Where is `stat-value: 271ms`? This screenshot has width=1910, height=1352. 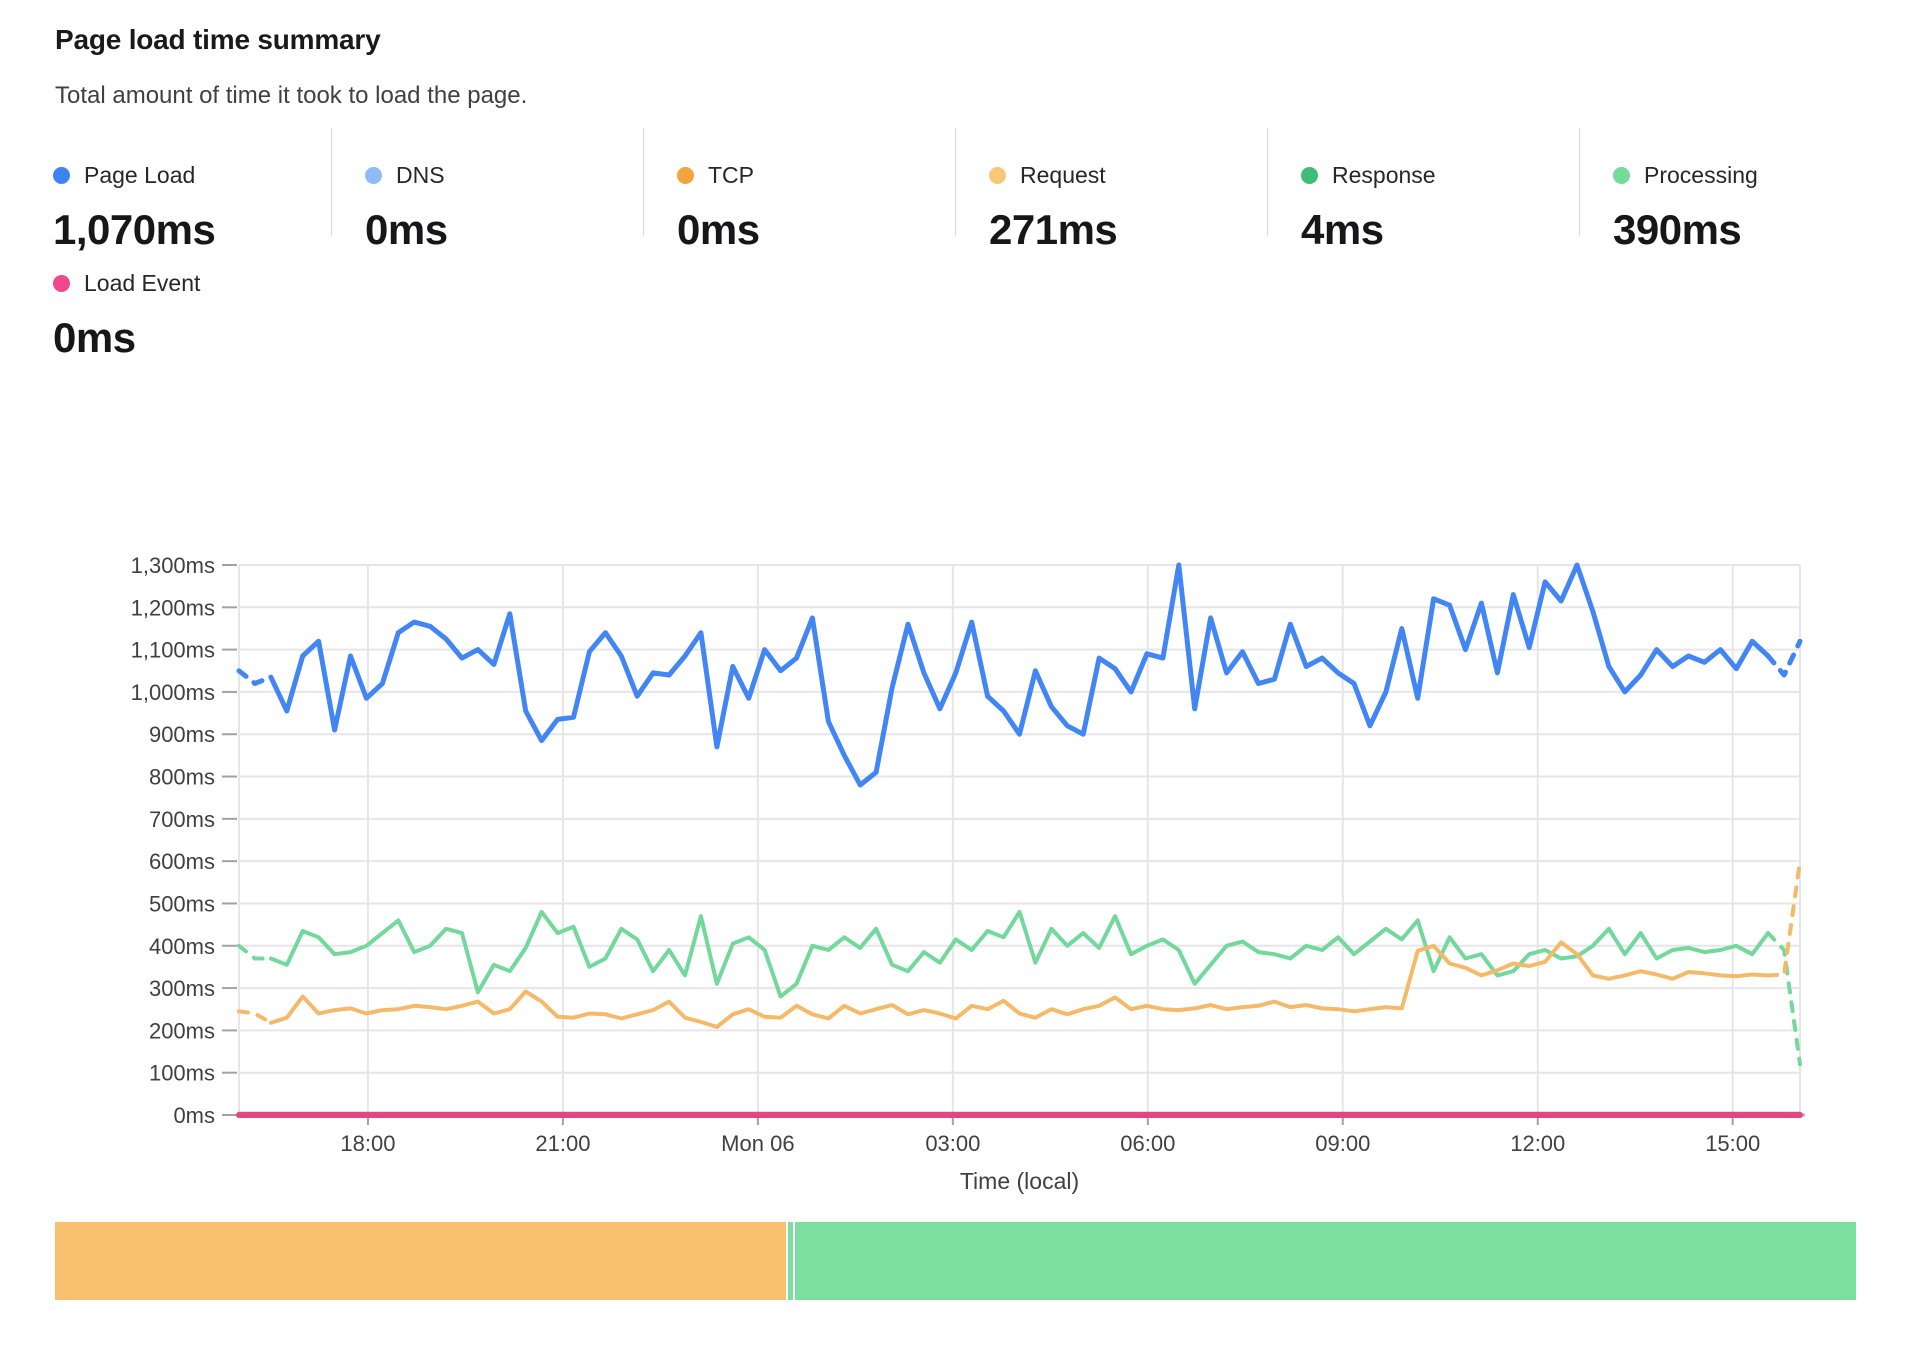
stat-value: 271ms is located at coordinates (1053, 229).